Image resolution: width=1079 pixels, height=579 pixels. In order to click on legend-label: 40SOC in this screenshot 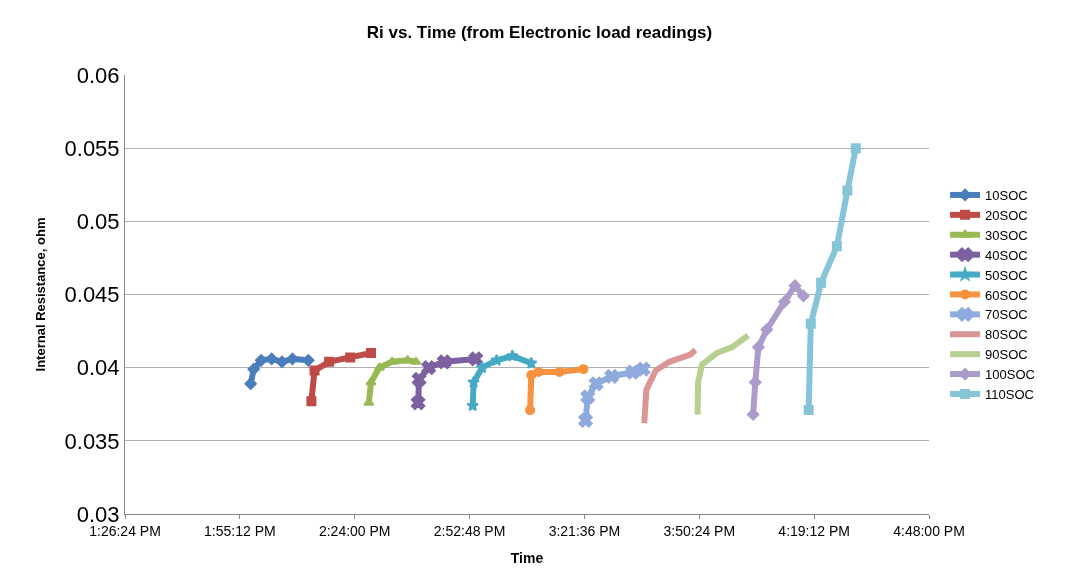, I will do `click(1006, 255)`.